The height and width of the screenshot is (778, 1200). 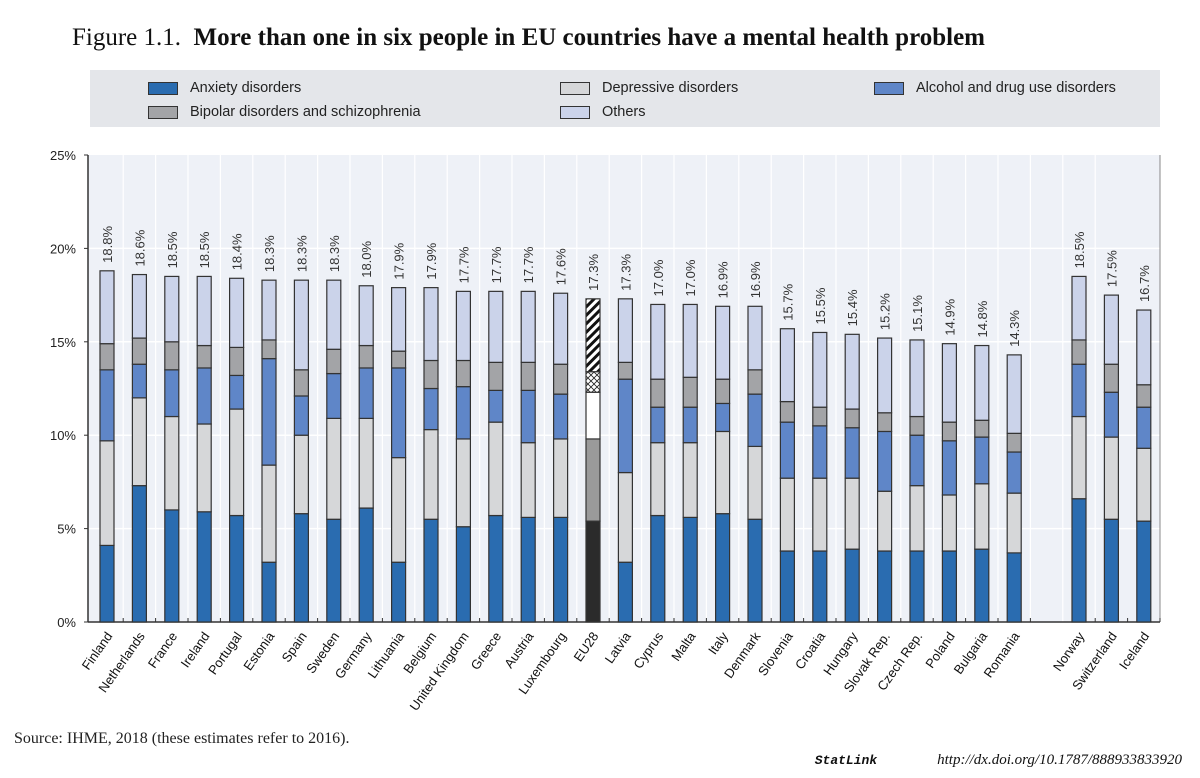 I want to click on total-label: 17.0%, so click(x=690, y=277).